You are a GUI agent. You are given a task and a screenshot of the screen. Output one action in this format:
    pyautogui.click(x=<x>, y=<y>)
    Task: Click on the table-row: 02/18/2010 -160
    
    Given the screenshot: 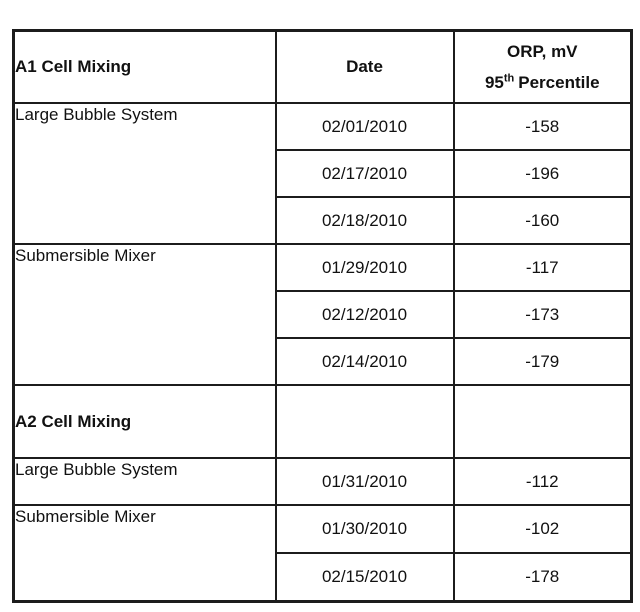 What is the action you would take?
    pyautogui.click(x=323, y=220)
    